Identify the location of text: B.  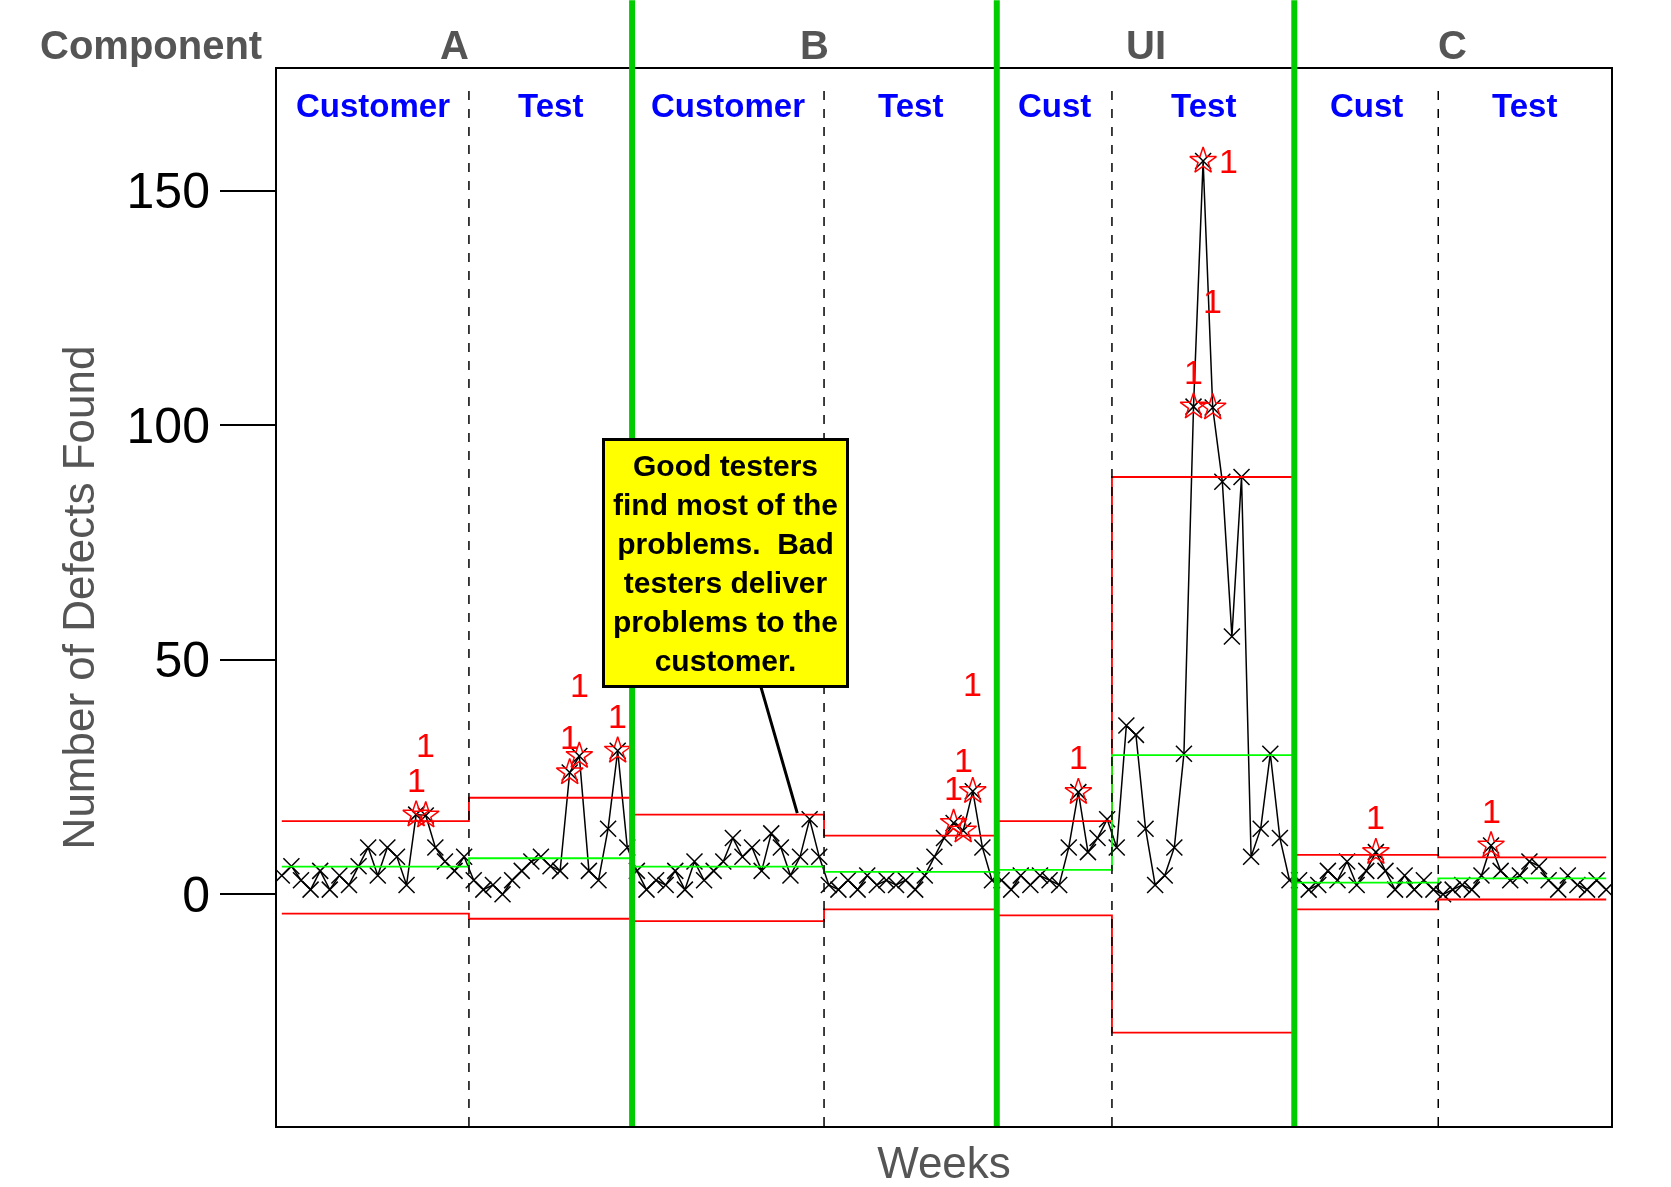
(814, 45).